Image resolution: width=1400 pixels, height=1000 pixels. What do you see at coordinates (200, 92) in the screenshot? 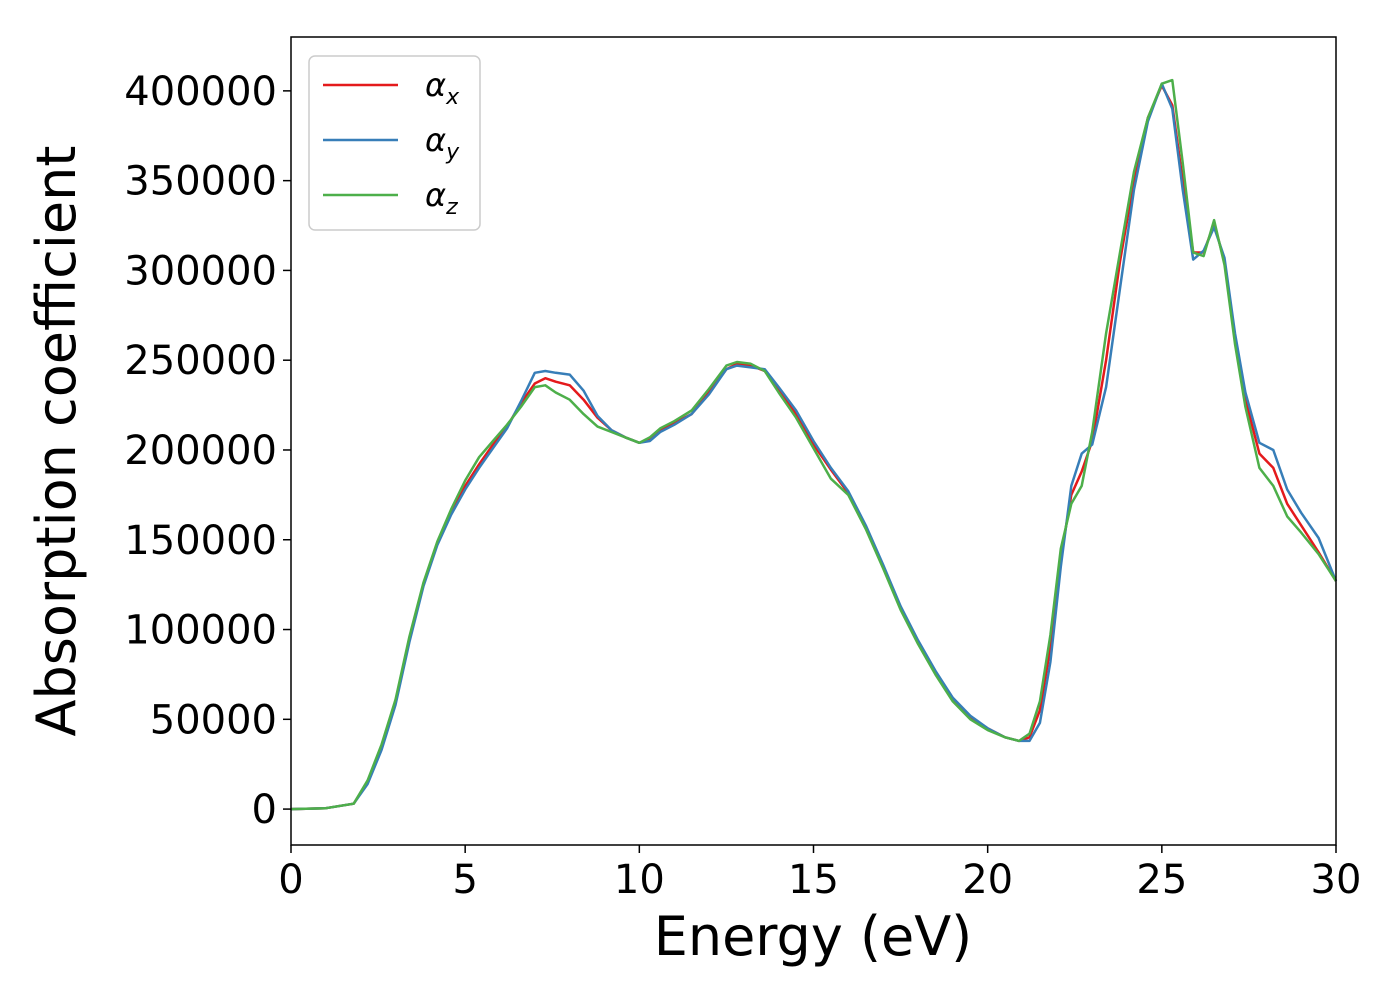
I see `y-tick-label: 400000` at bounding box center [200, 92].